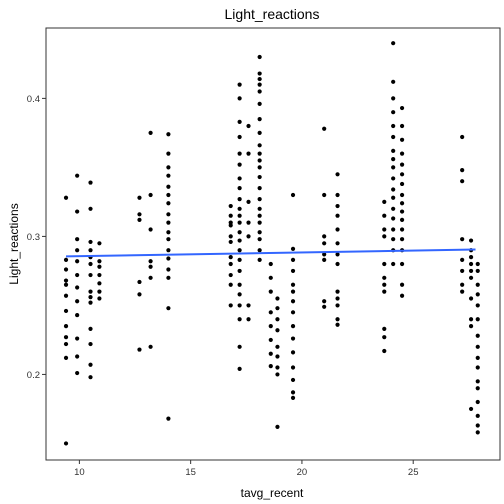 This screenshot has width=504, height=504. What do you see at coordinates (246, 469) in the screenshot?
I see `x-axis: 10 15 20 25` at bounding box center [246, 469].